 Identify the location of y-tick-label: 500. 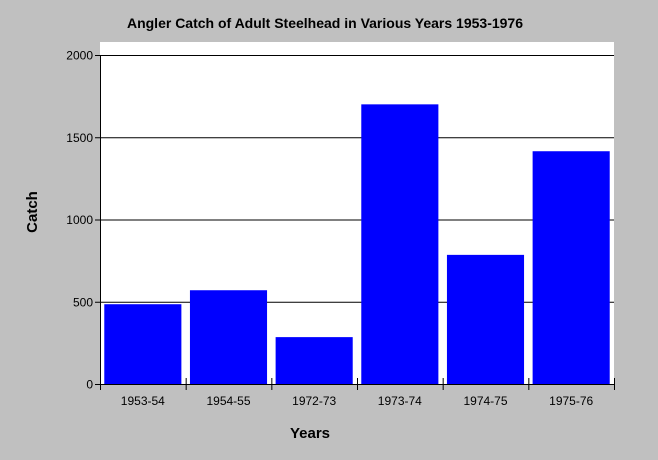
(83, 302).